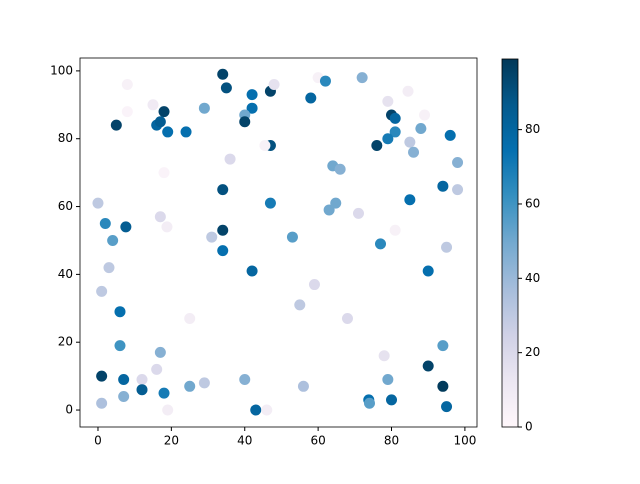 This screenshot has width=640, height=484. What do you see at coordinates (61, 70) in the screenshot?
I see `y-tick-label: 100` at bounding box center [61, 70].